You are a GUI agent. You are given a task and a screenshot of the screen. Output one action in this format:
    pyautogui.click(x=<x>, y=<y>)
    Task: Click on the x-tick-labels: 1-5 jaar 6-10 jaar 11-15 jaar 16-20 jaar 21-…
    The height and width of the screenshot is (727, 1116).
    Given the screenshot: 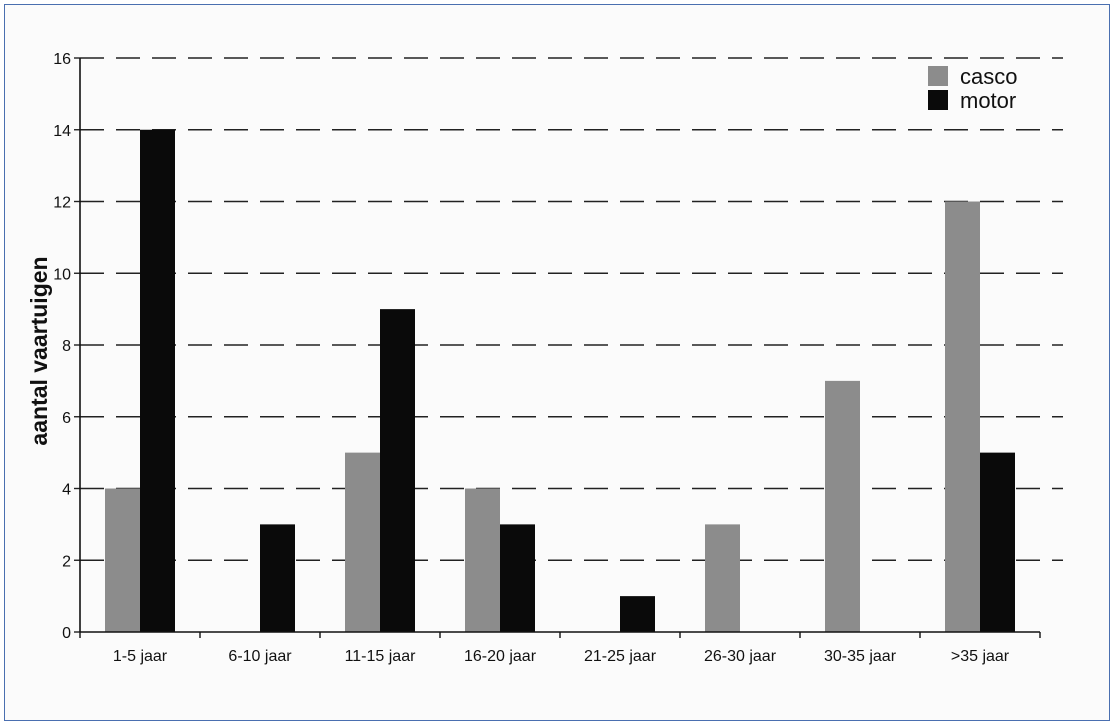 What is the action you would take?
    pyautogui.click(x=561, y=656)
    